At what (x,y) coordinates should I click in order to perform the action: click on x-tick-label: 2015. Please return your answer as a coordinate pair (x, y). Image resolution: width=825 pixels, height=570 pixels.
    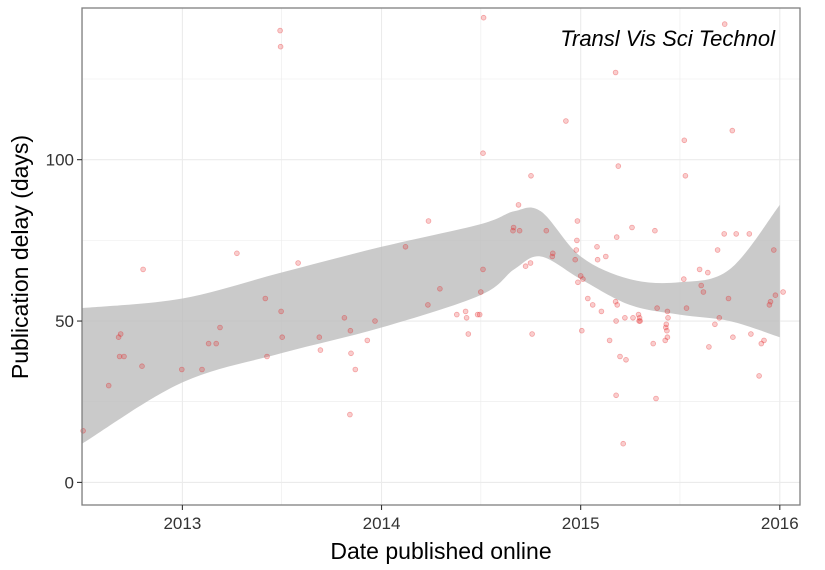
    Looking at the image, I should click on (581, 523).